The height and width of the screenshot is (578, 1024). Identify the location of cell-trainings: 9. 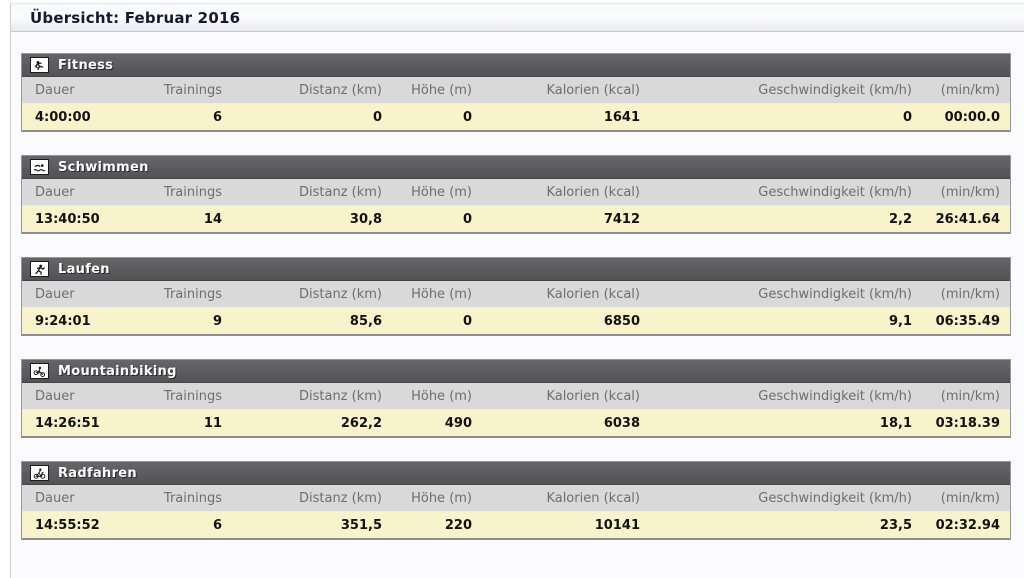
(184, 320).